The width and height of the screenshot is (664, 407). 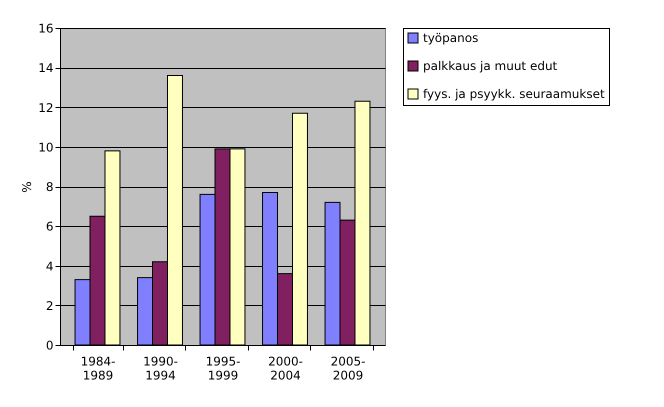 I want to click on x-tick-label: 1995-1999, so click(x=223, y=368).